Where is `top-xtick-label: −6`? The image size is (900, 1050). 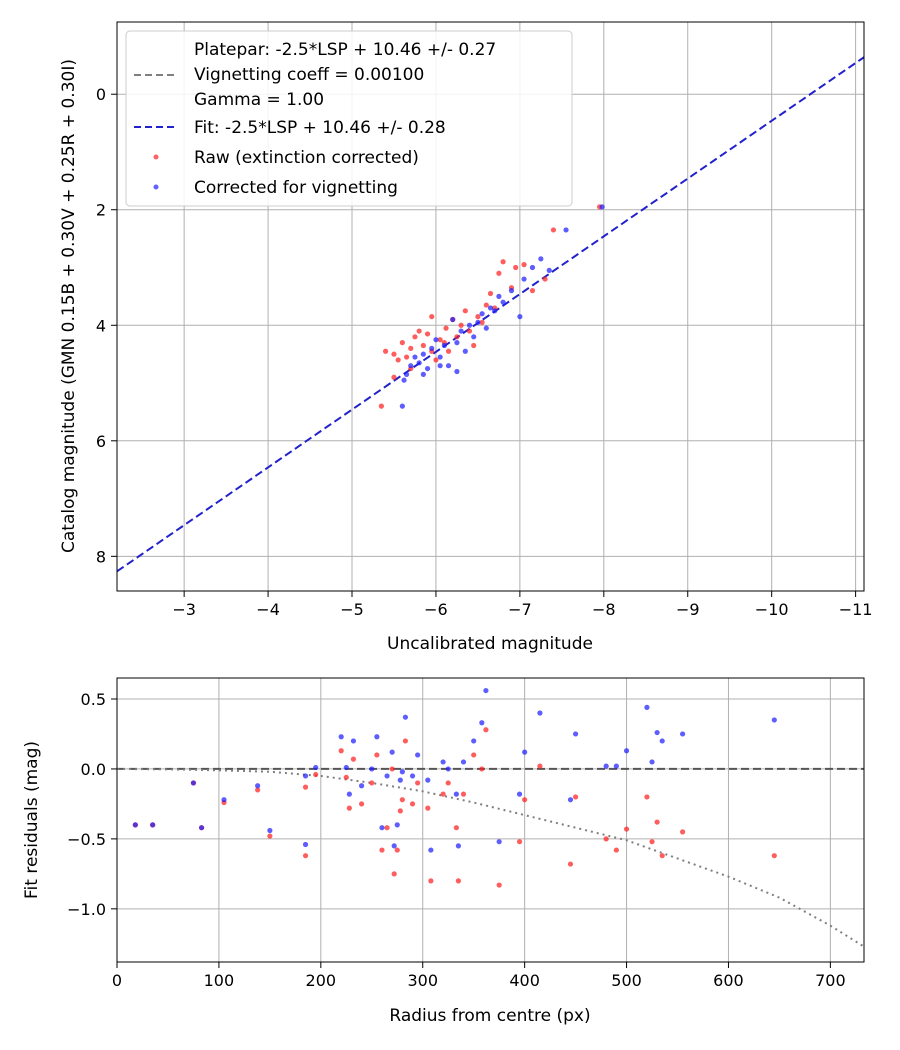 top-xtick-label: −6 is located at coordinates (436, 609).